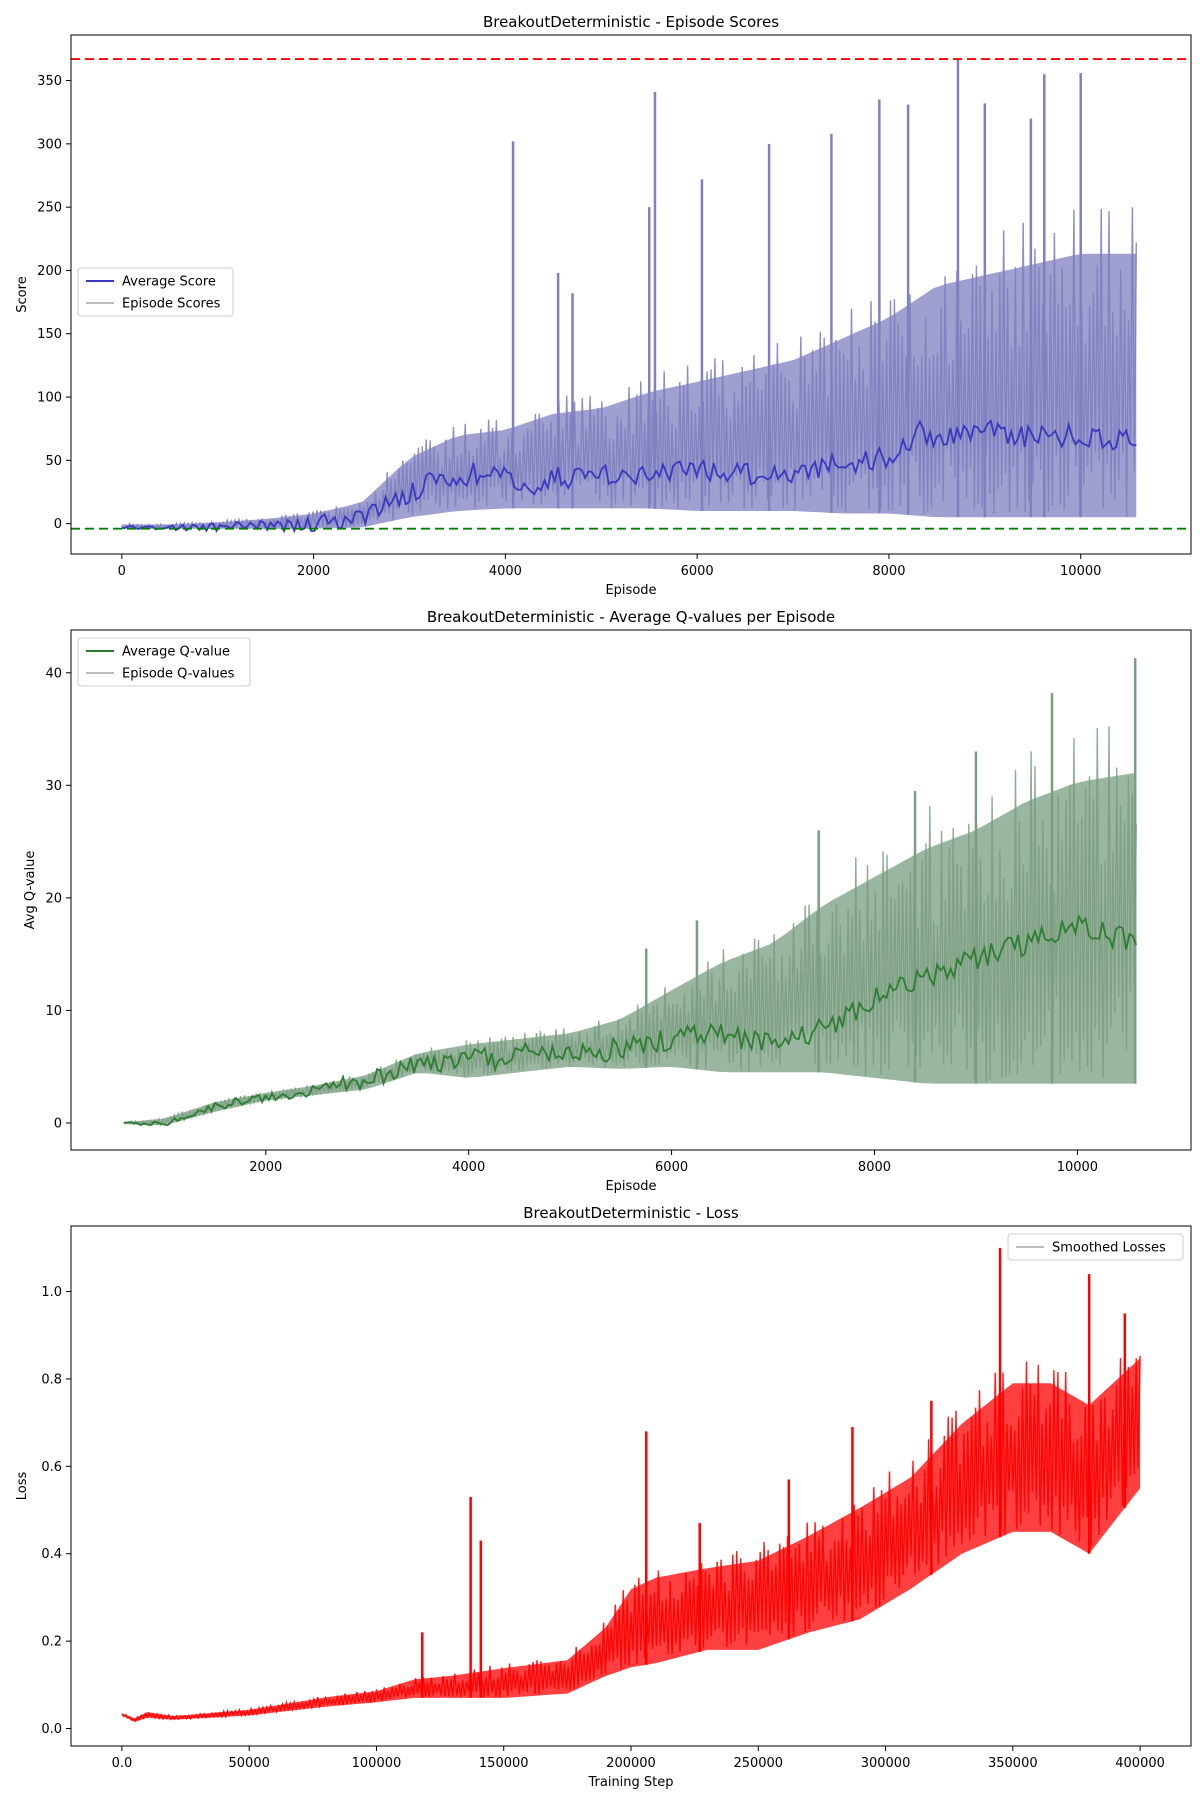 Image resolution: width=1200 pixels, height=1800 pixels. Describe the element at coordinates (53, 673) in the screenshot. I see `y-tick-label: 40` at that location.